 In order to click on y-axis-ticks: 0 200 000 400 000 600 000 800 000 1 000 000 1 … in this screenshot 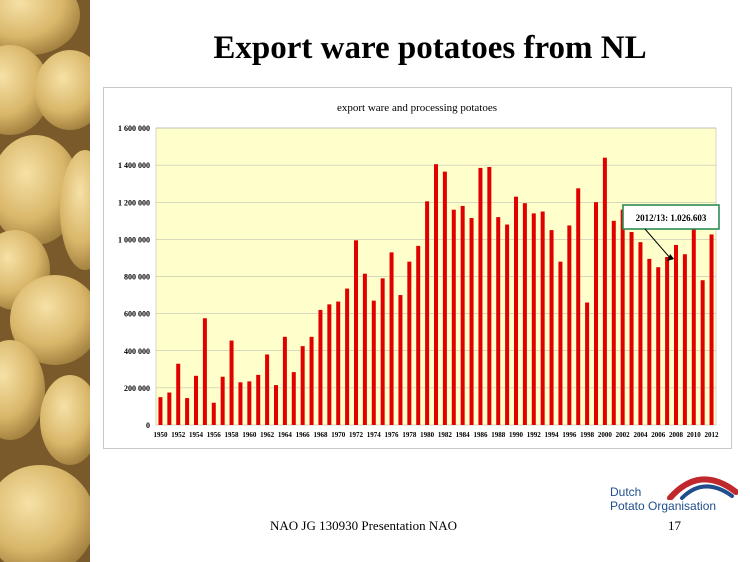, I will do `click(134, 277)`.